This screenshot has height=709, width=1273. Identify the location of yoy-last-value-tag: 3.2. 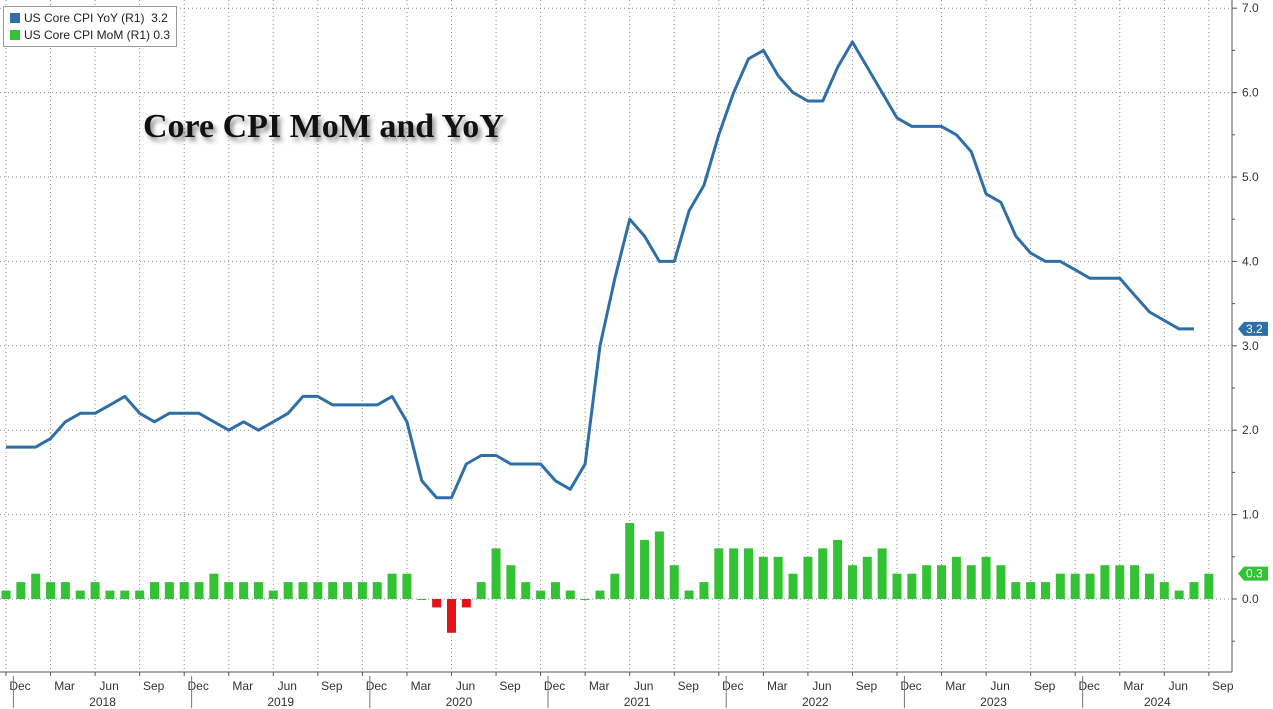
(1254, 329).